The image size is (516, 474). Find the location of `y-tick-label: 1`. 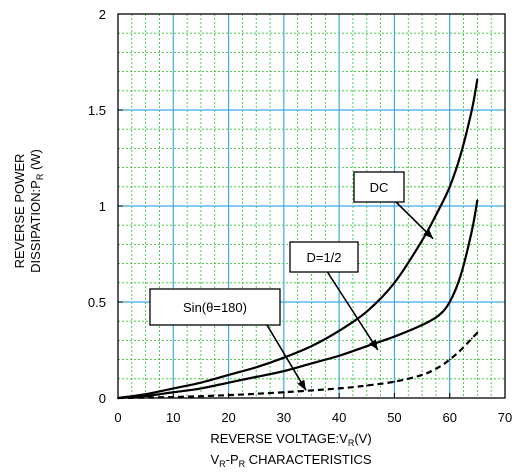

y-tick-label: 1 is located at coordinates (102, 206).